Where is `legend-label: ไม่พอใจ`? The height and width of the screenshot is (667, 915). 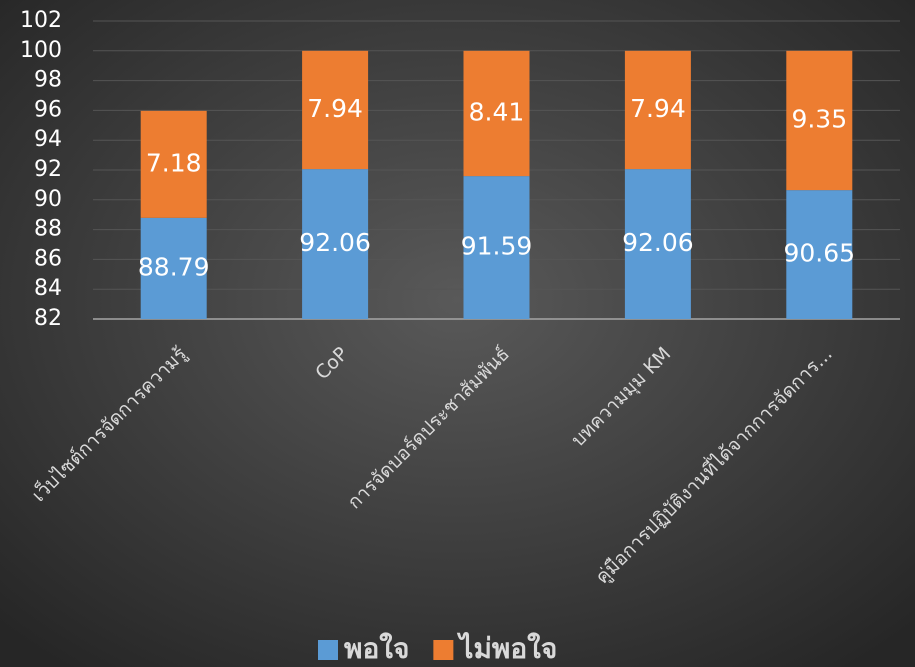
legend-label: ไม่พอใจ is located at coordinates (506, 648).